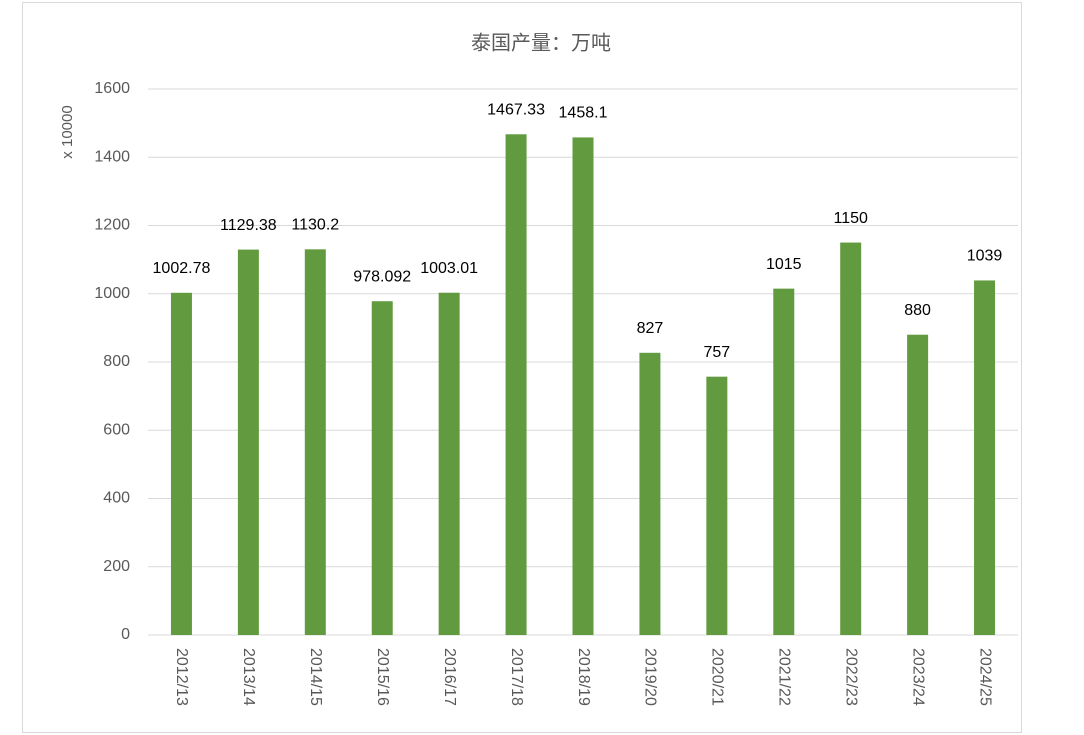 This screenshot has height=735, width=1084. Describe the element at coordinates (382, 276) in the screenshot. I see `data-label: 978.092` at that location.